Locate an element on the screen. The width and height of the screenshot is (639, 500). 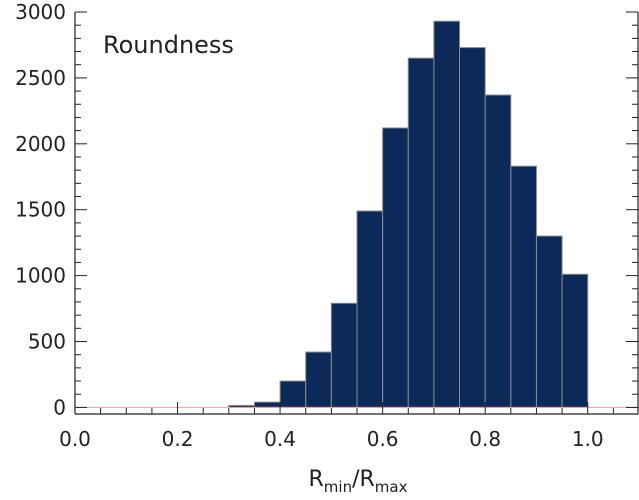
y-tick-label: 2000 is located at coordinates (40, 144).